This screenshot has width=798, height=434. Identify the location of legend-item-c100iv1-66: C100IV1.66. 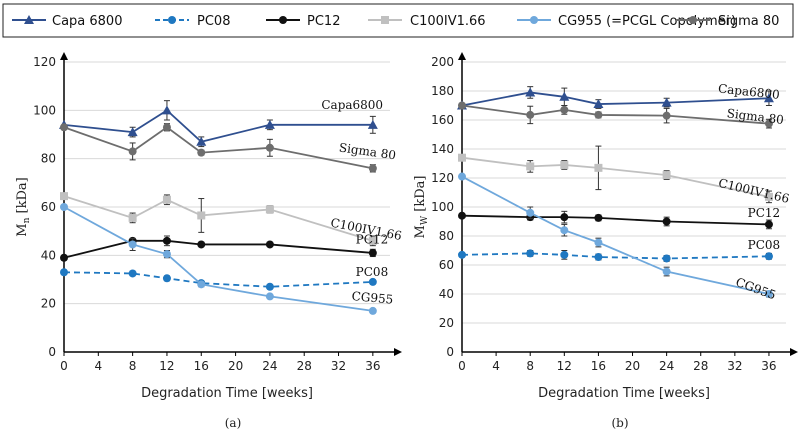
(427, 21).